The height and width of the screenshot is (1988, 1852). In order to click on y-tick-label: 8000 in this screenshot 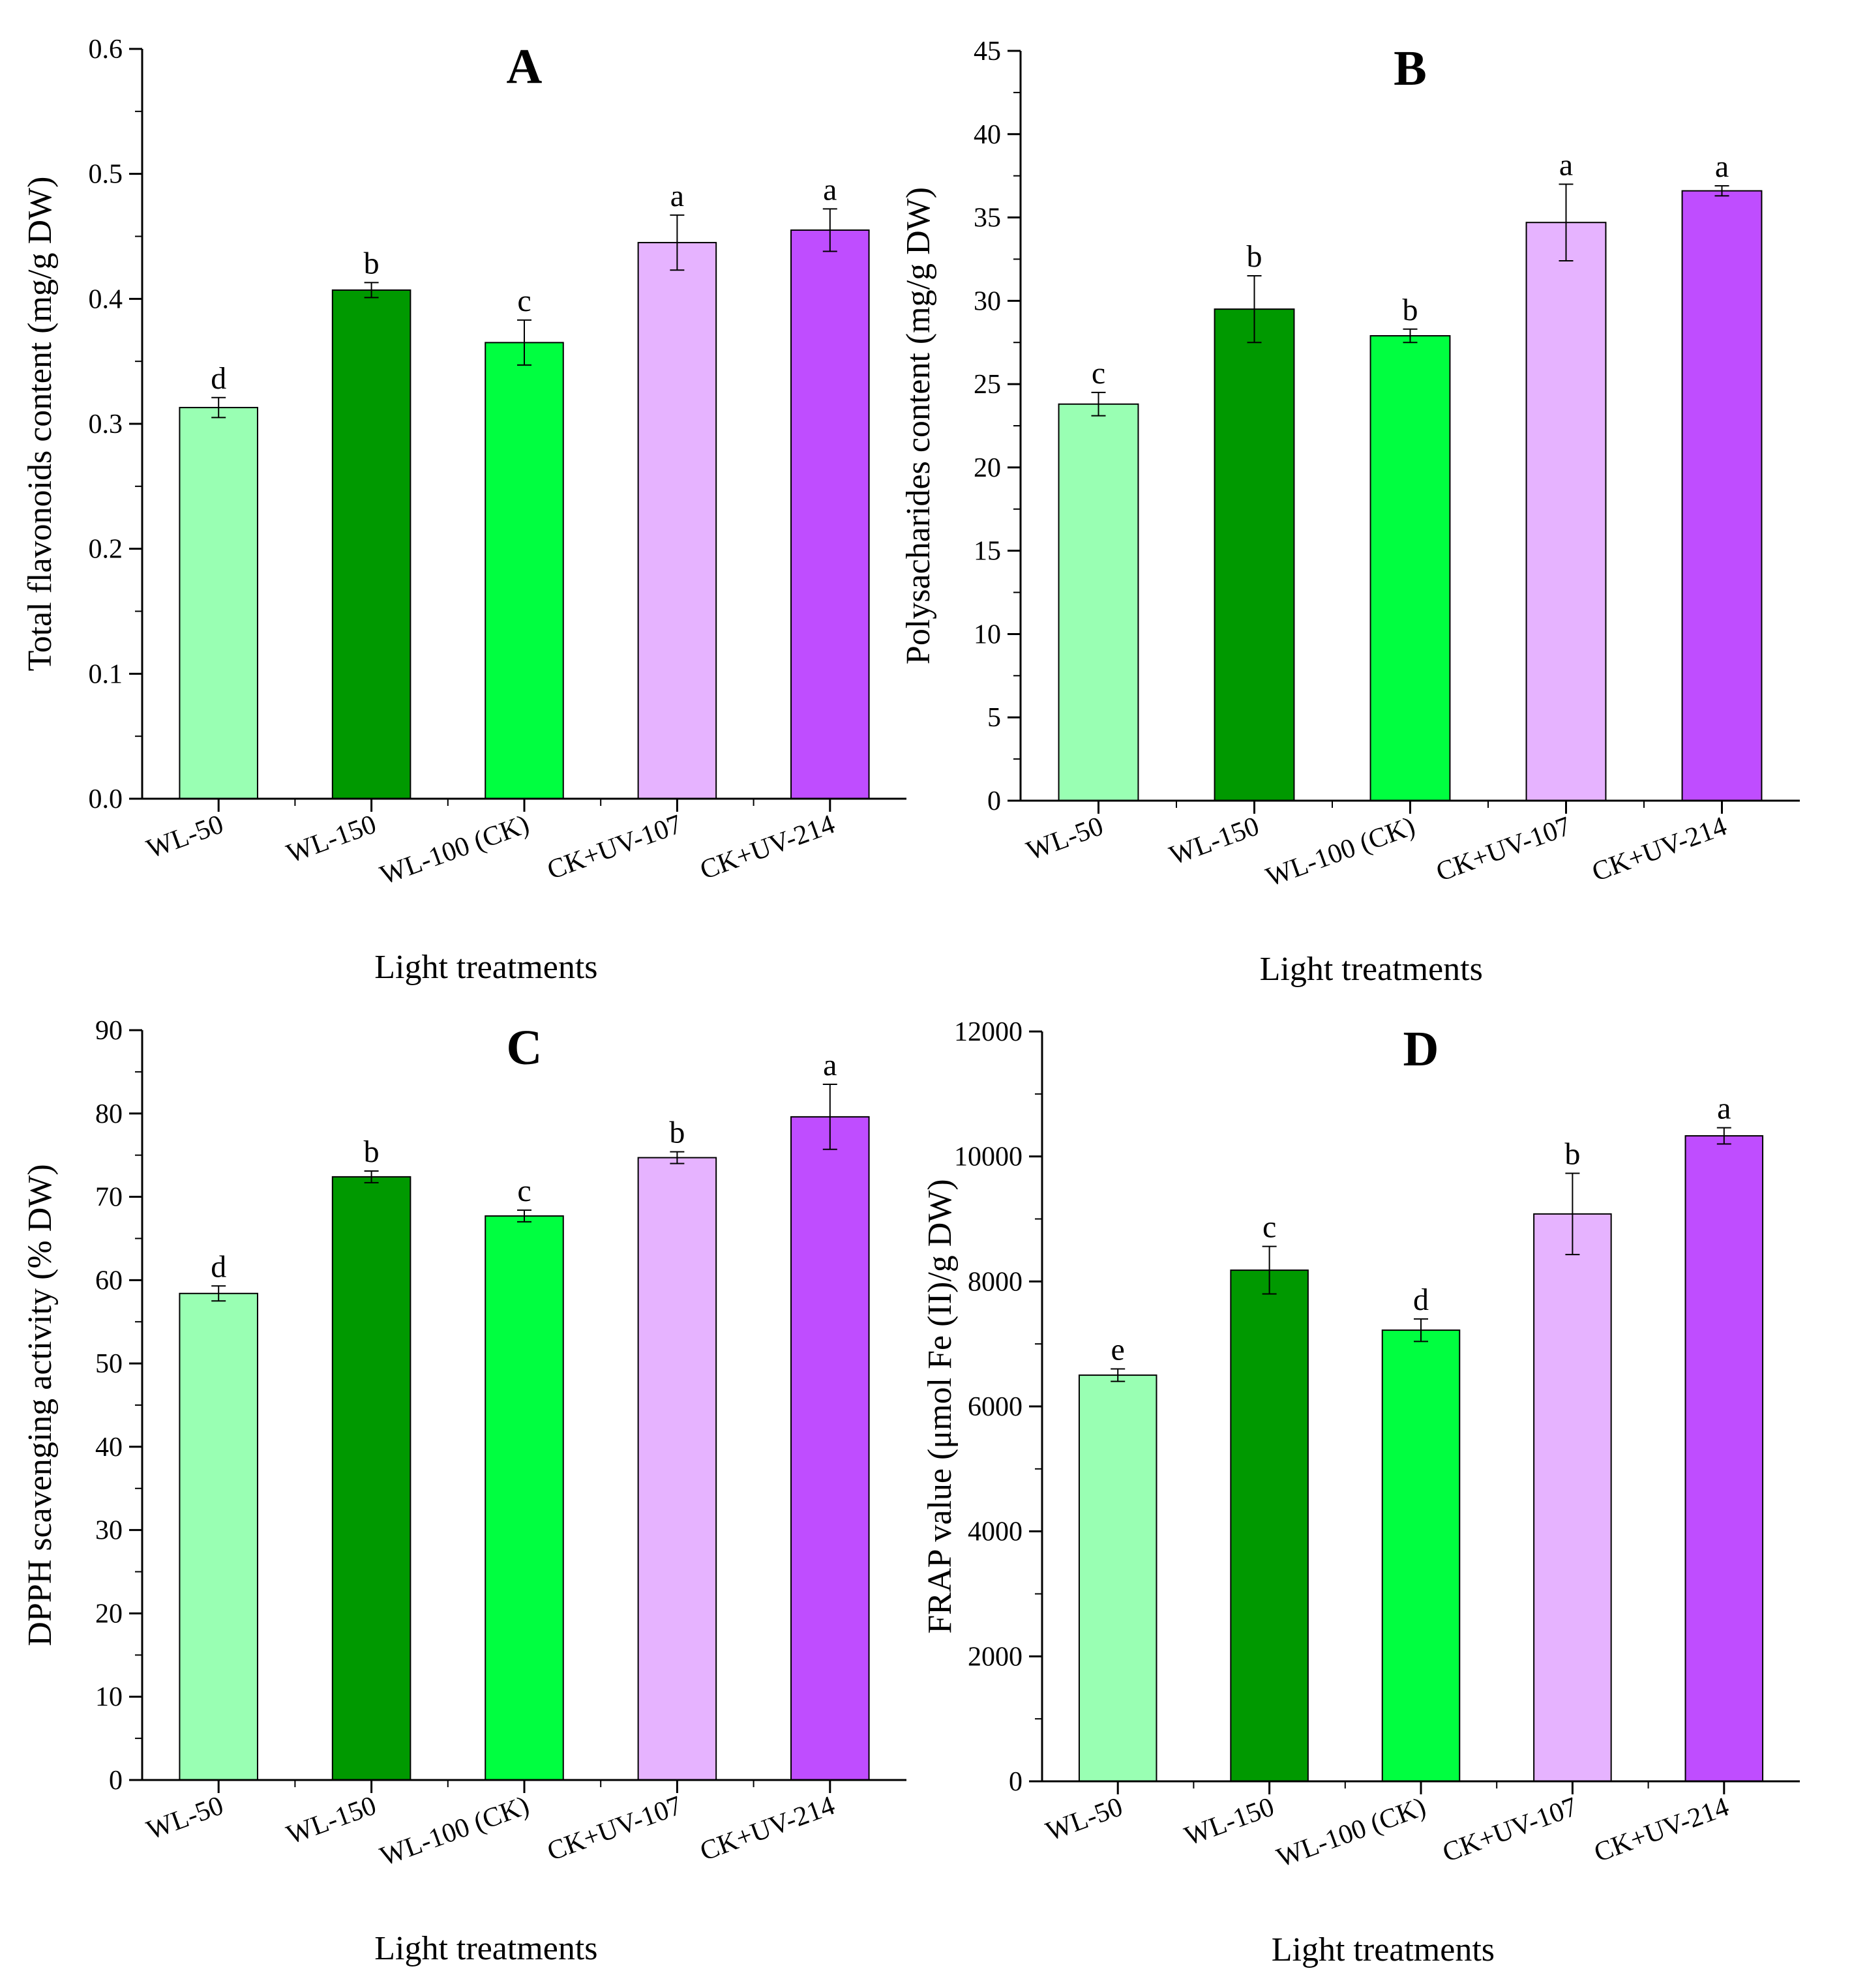, I will do `click(995, 1282)`.